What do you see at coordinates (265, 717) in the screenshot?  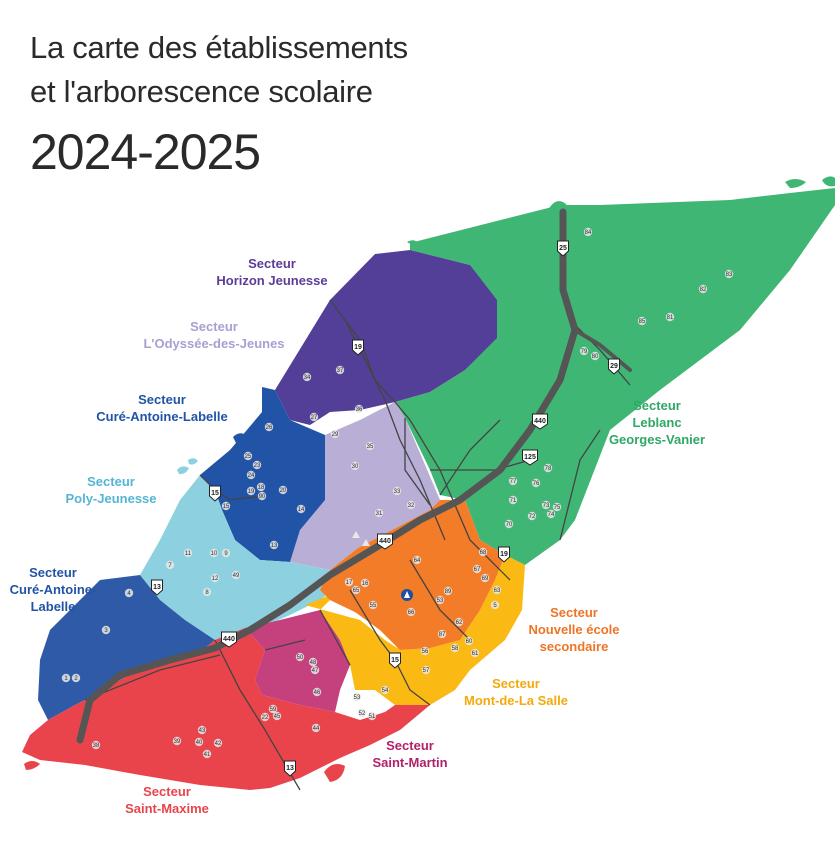 I see `school-marker: 22` at bounding box center [265, 717].